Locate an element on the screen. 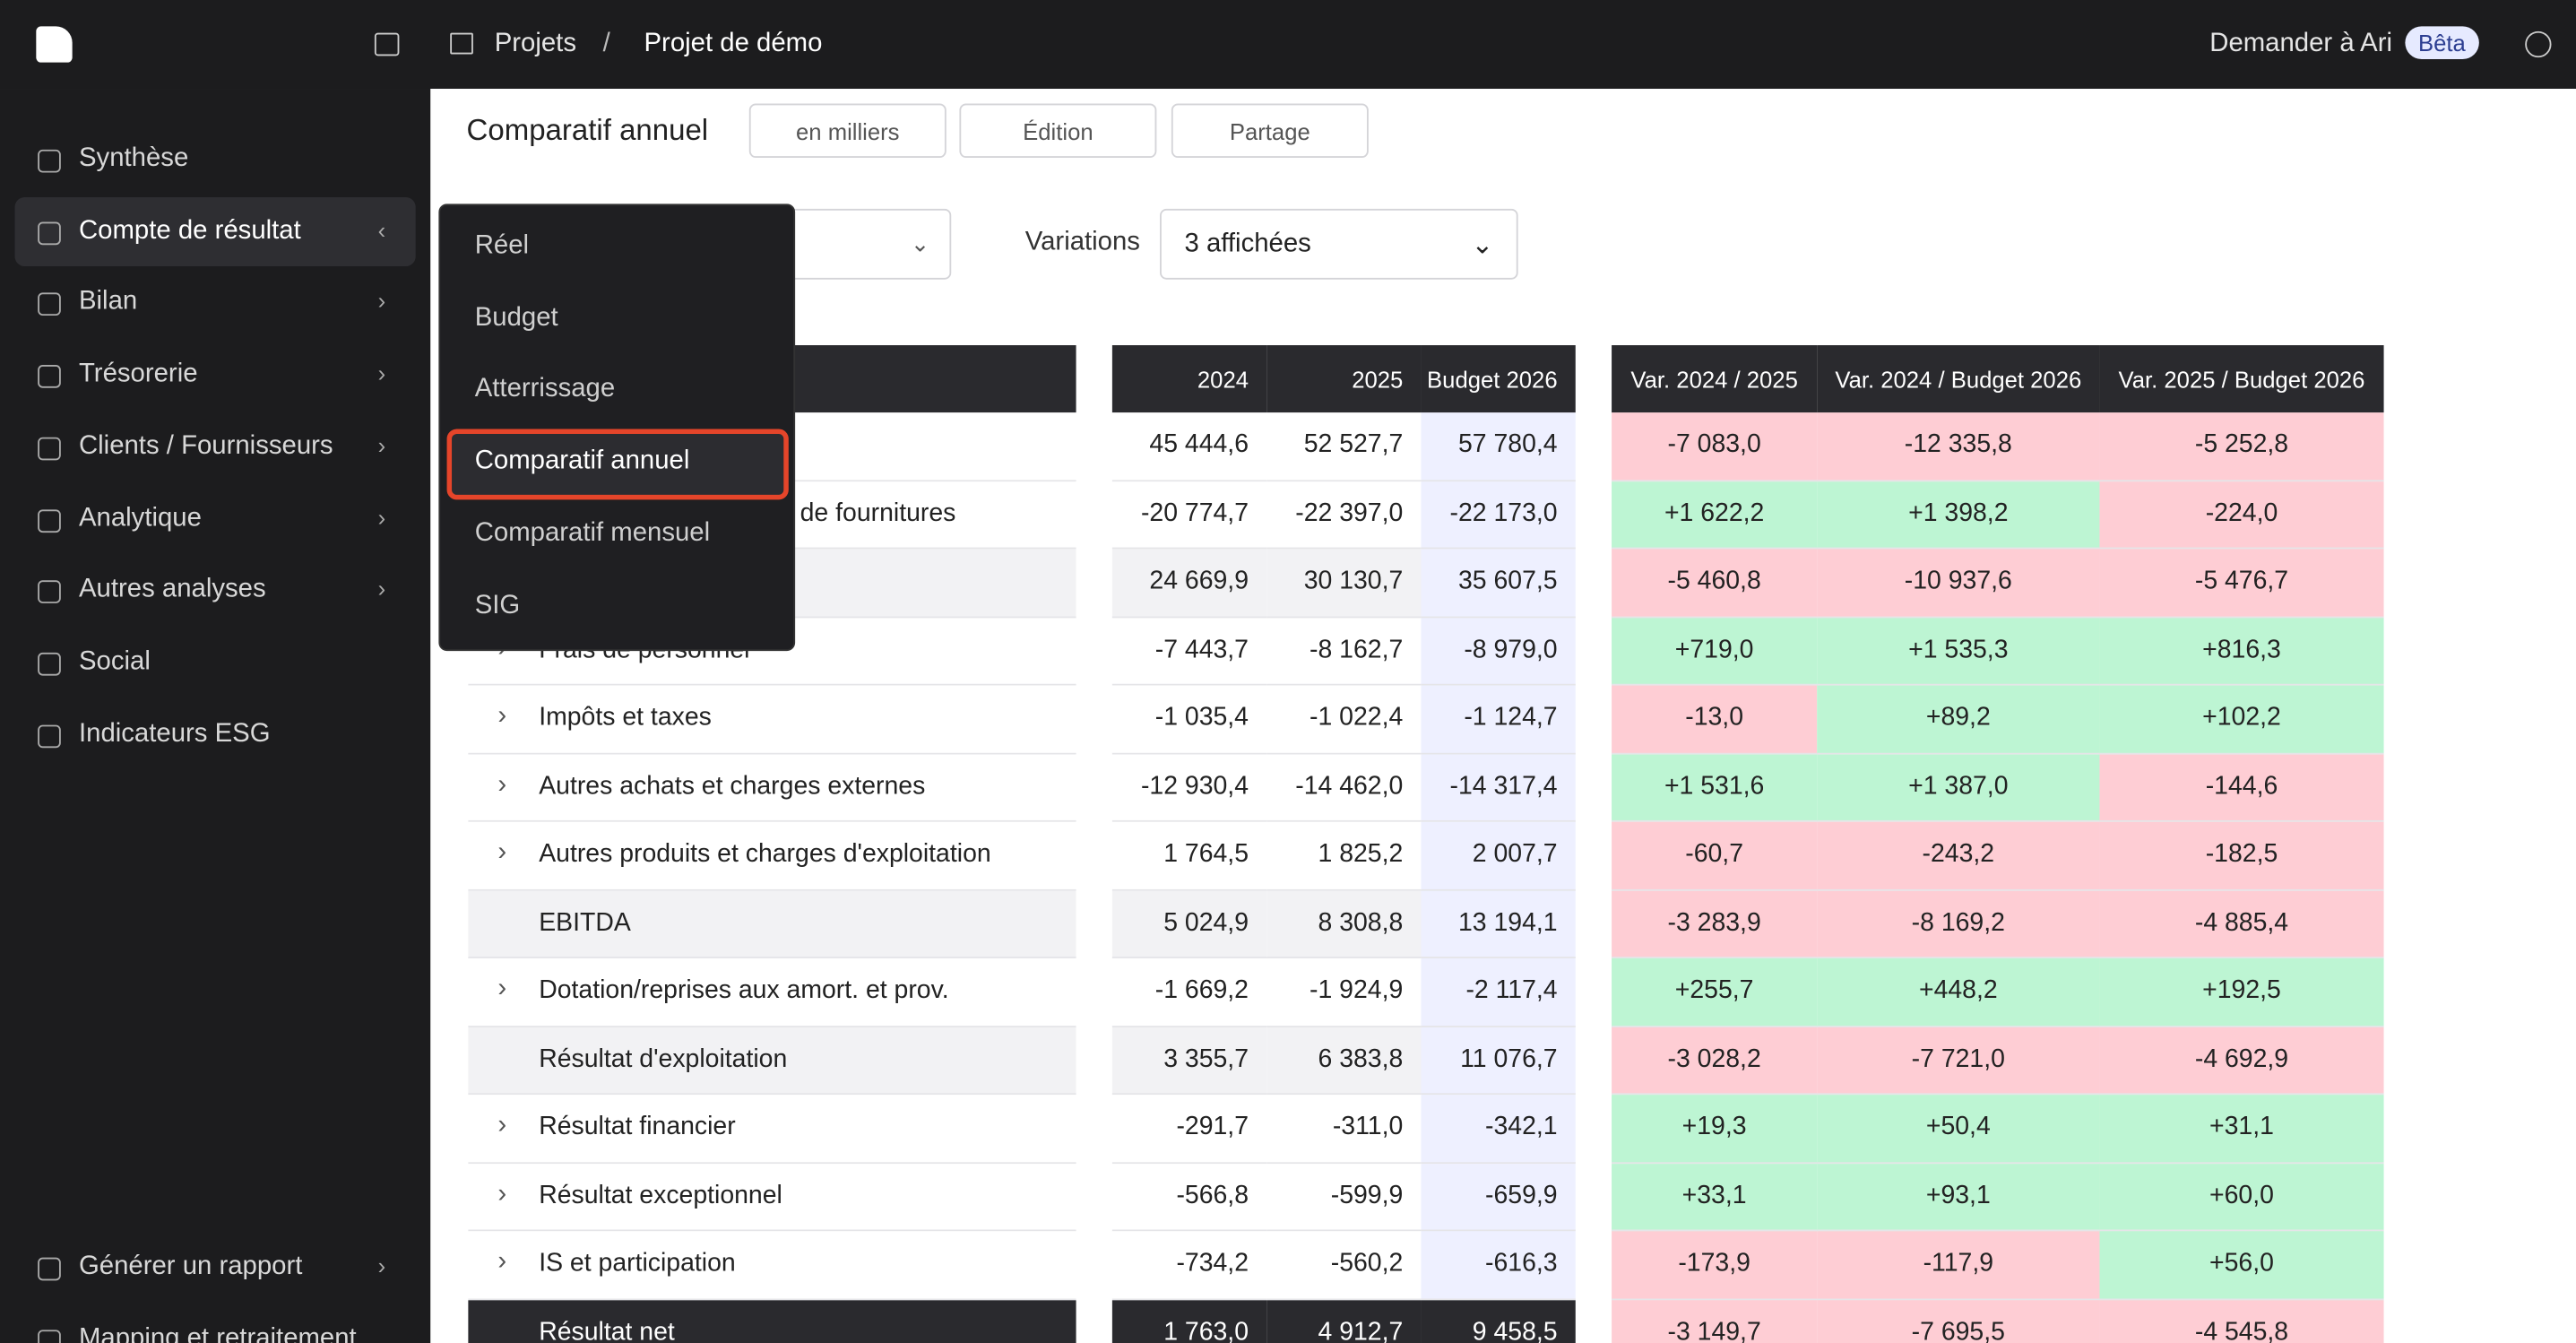 The image size is (2576, 1343). menu-item: Budget is located at coordinates (516, 317).